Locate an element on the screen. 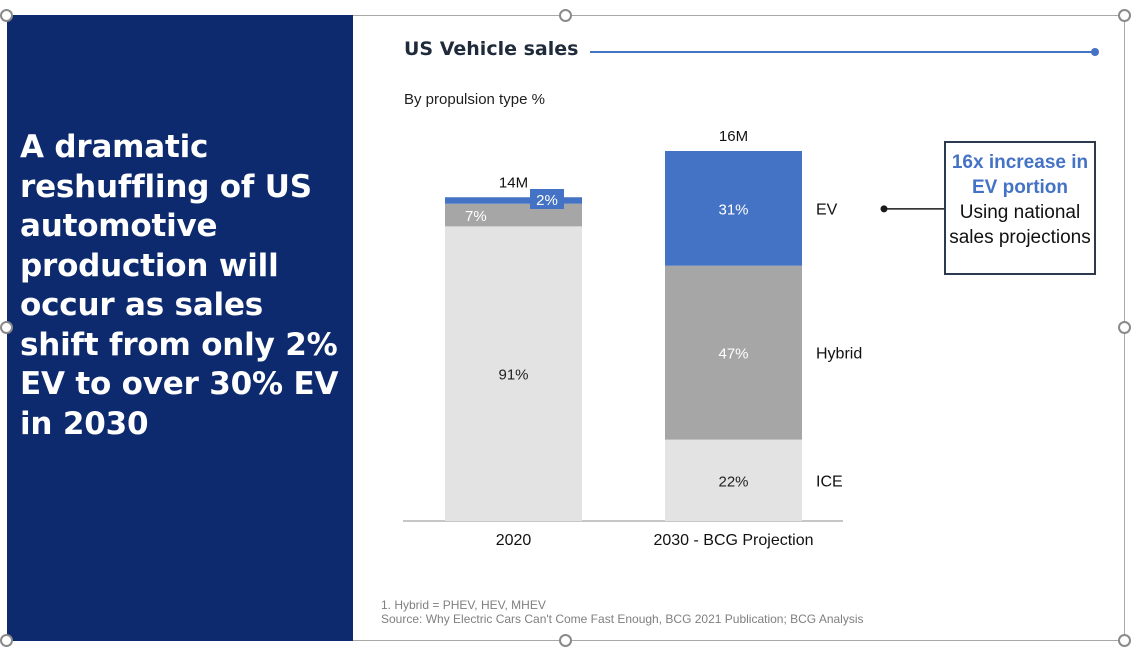 This screenshot has width=1147, height=654. bar-hybrid-2030-bcg-projection is located at coordinates (733, 352).